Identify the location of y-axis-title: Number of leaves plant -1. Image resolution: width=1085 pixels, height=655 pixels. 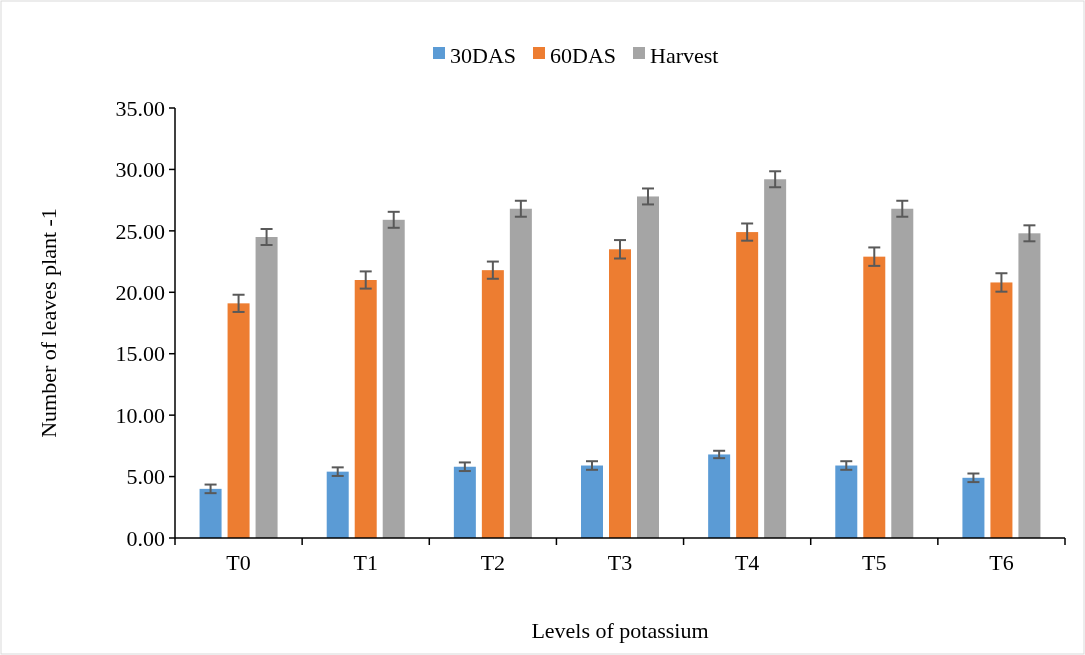
(48, 323).